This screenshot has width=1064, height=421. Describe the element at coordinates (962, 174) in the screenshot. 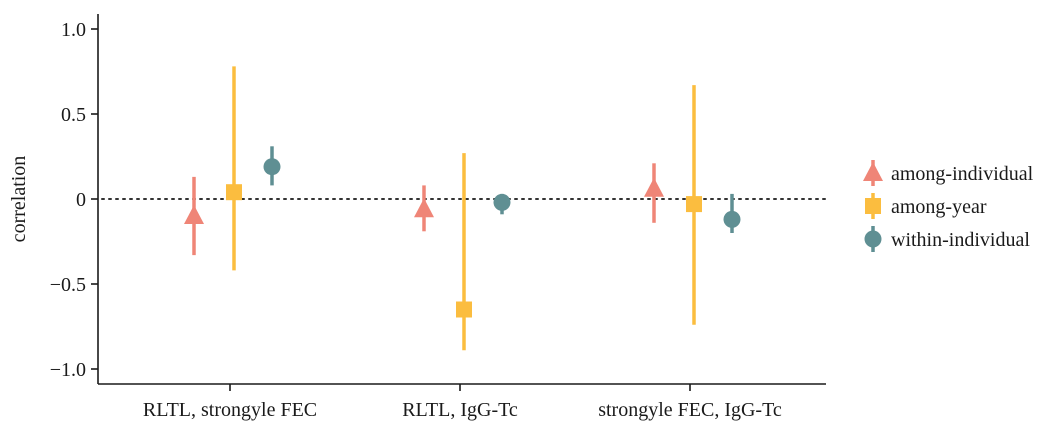

I see `legend-label: among-individual` at that location.